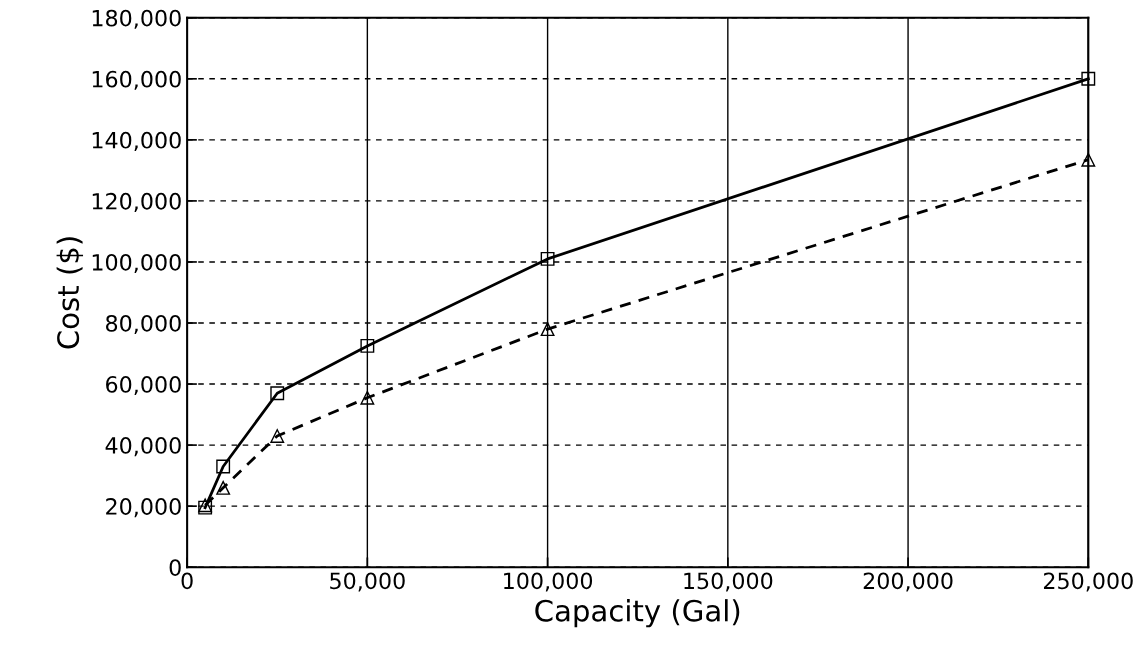 This screenshot has height=658, width=1148. Describe the element at coordinates (136, 263) in the screenshot. I see `y-tick-label: 100,000` at that location.